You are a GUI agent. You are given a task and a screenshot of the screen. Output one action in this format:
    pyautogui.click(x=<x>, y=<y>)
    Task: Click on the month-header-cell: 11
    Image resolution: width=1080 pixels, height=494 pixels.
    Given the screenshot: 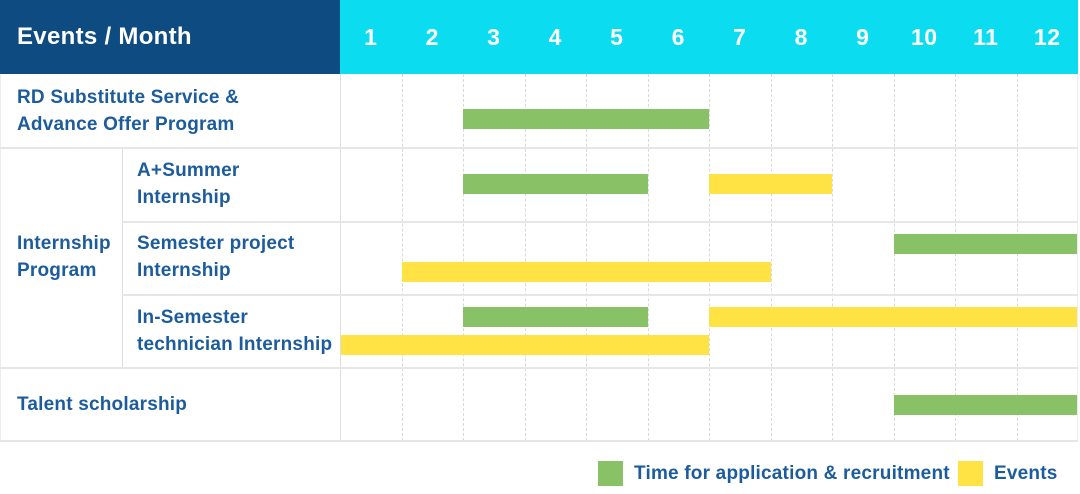 What is the action you would take?
    pyautogui.click(x=986, y=36)
    